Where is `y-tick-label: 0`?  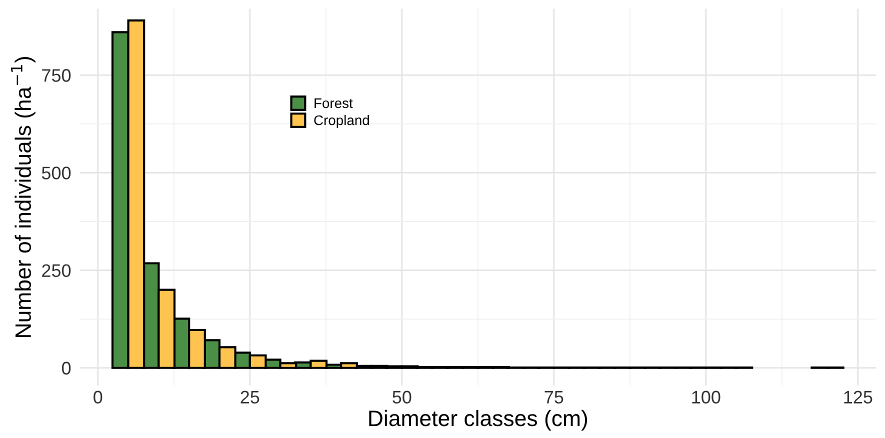 y-tick-label: 0 is located at coordinates (66, 368).